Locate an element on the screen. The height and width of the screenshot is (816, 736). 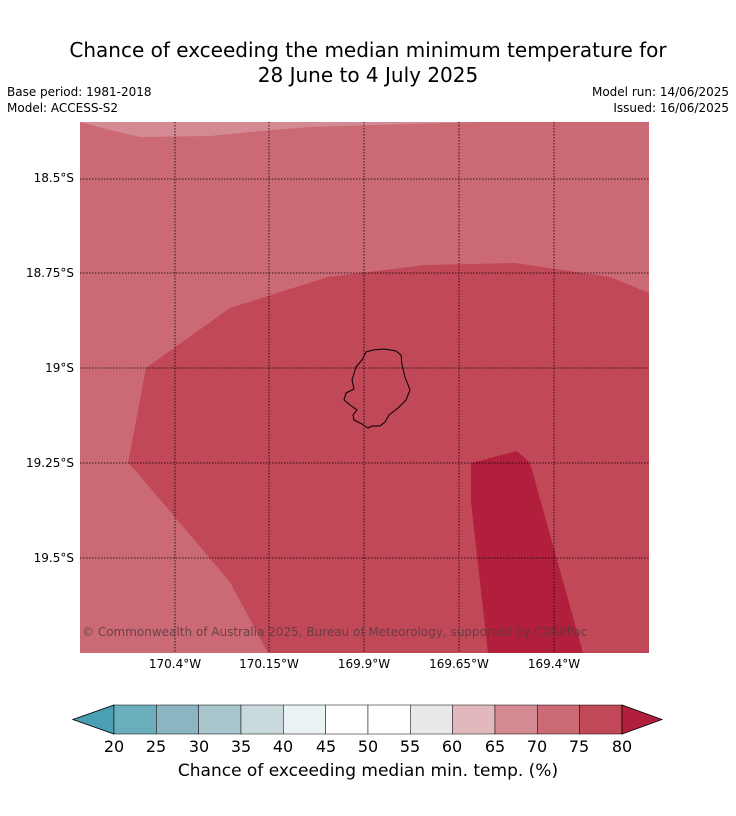
colorbar-tick: 25 is located at coordinates (156, 746).